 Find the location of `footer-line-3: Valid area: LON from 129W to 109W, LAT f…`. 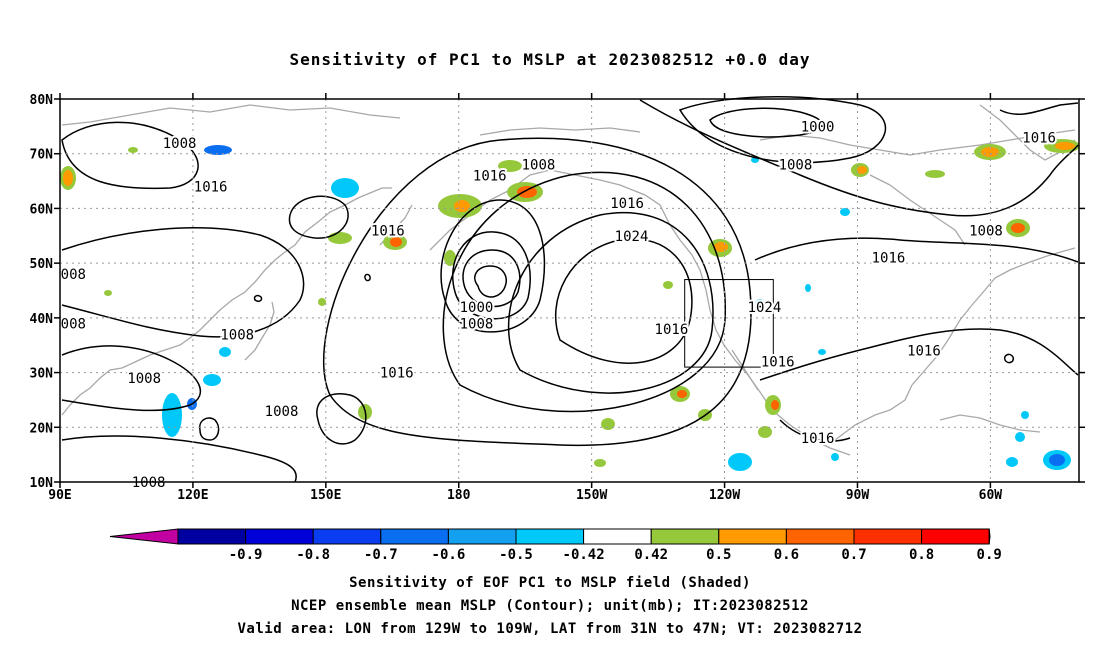

footer-line-3: Valid area: LON from 129W to 109W, LAT f… is located at coordinates (550, 629).